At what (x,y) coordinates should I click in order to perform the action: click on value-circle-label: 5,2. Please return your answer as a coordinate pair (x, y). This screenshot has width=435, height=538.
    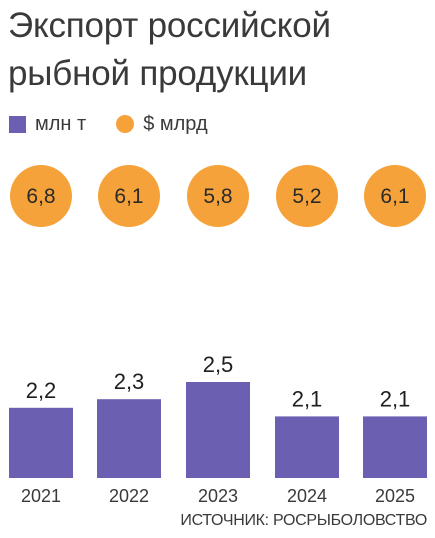
    Looking at the image, I should click on (306, 196).